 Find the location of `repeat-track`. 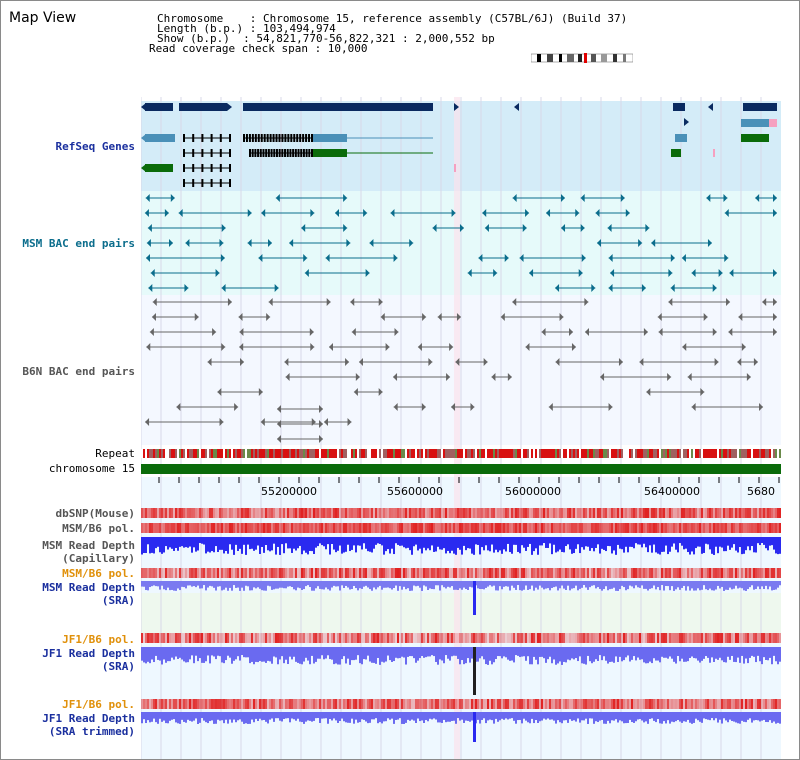

repeat-track is located at coordinates (461, 453).